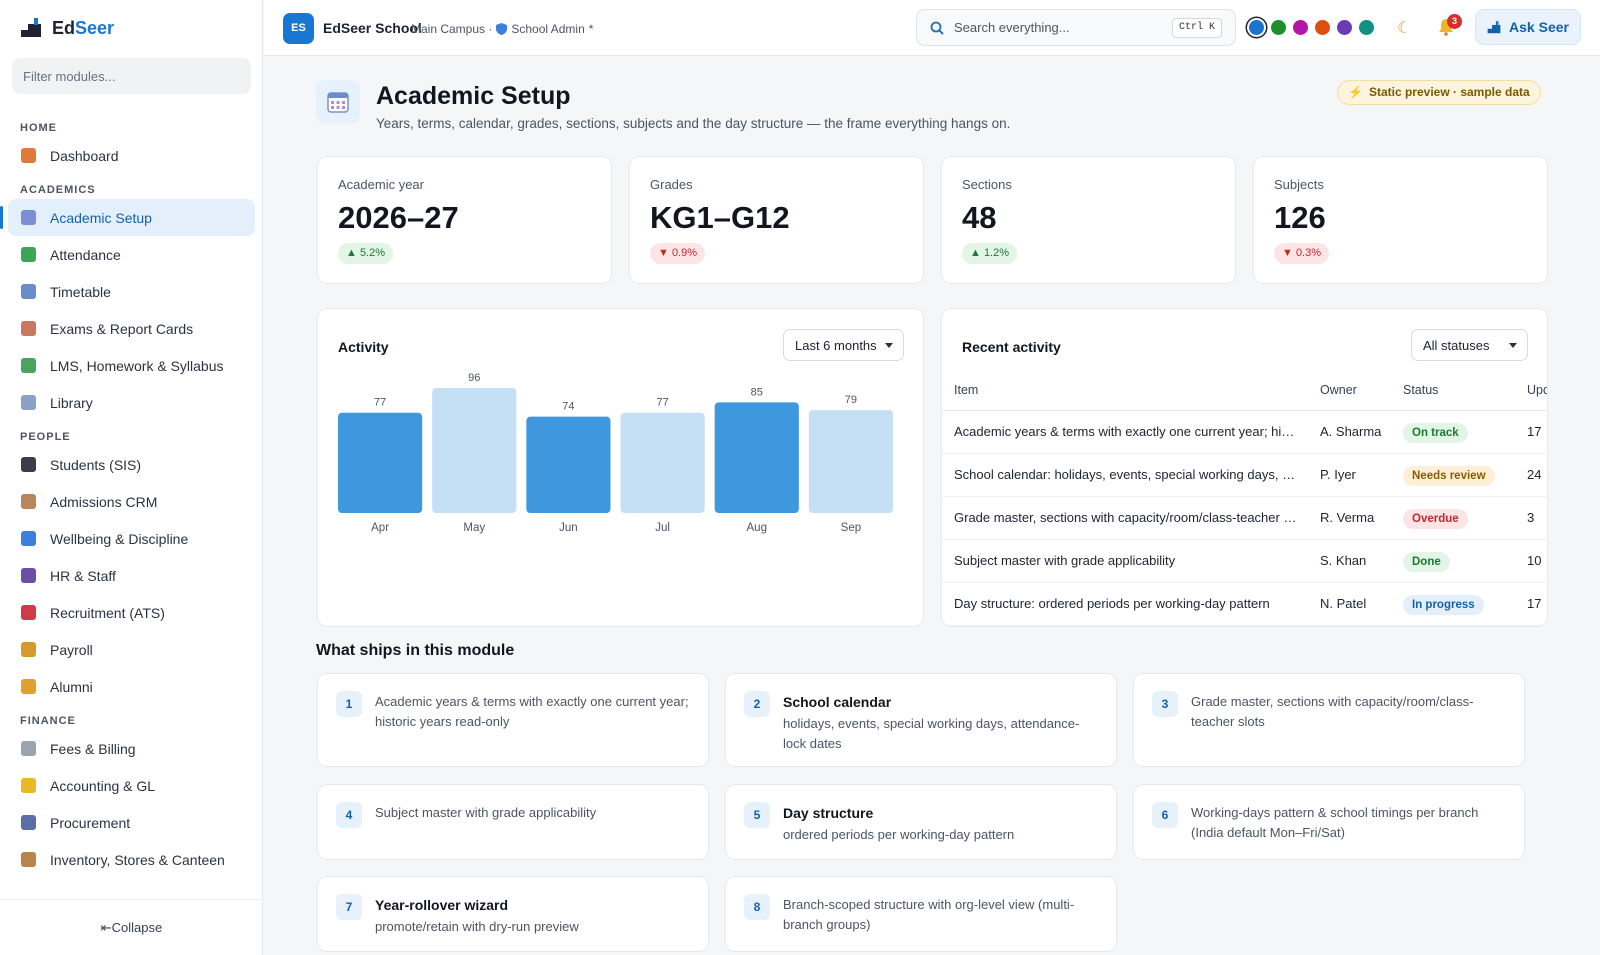 This screenshot has height=955, width=1600. I want to click on school-name: EdSeer School, so click(372, 28).